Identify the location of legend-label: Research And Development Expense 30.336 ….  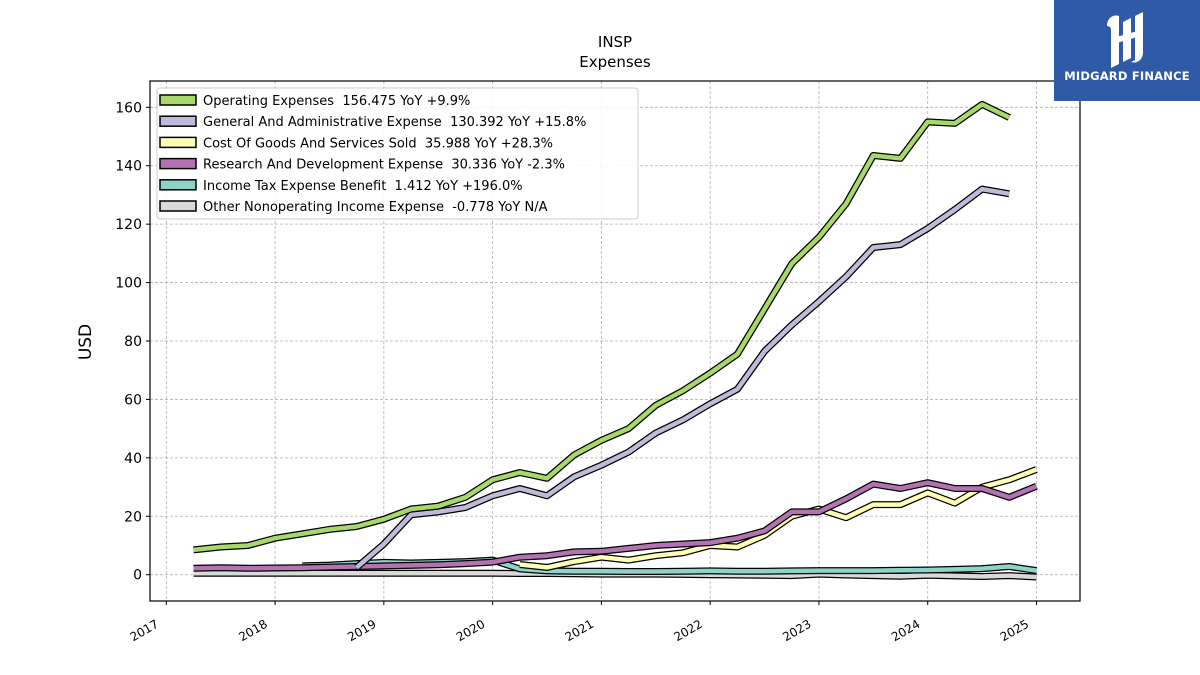
(384, 165).